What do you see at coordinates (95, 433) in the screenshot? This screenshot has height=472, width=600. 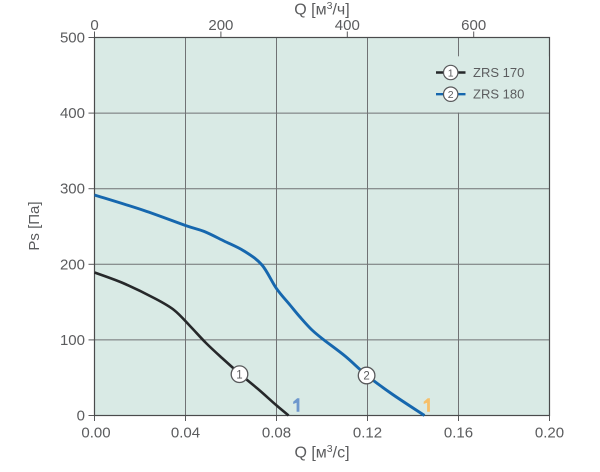 I see `svg-text: 0.00` at bounding box center [95, 433].